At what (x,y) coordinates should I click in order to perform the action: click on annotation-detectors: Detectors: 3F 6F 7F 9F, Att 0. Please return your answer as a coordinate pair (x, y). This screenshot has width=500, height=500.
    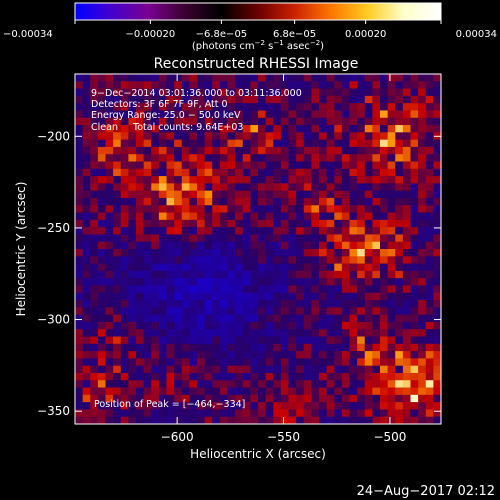
    Looking at the image, I should click on (159, 104).